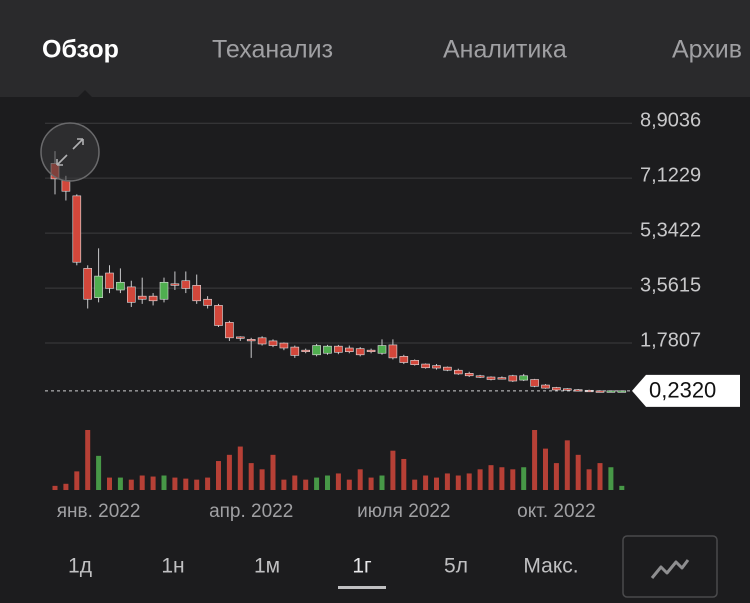 This screenshot has width=750, height=603. Describe the element at coordinates (392, 66) in the screenshot. I see `tabs: Обзор Теханализ Аналитика Архив` at that location.